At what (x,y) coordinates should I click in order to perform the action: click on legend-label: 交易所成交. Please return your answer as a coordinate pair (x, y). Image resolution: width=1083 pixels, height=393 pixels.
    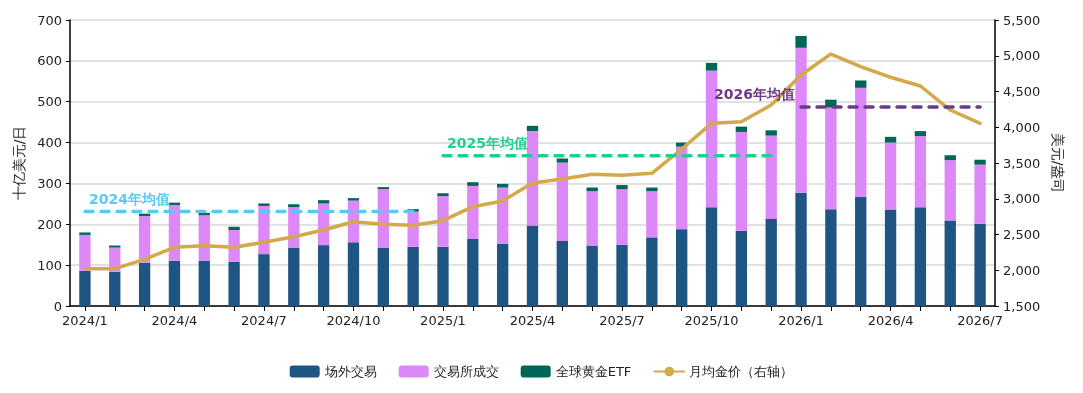
    Looking at the image, I should click on (466, 371).